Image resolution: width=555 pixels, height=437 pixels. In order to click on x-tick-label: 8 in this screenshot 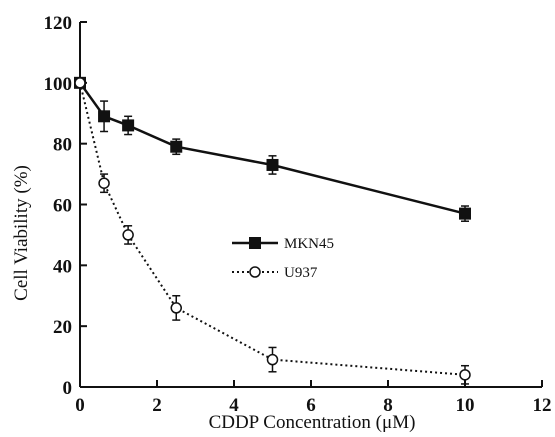, I will do `click(388, 405)`.